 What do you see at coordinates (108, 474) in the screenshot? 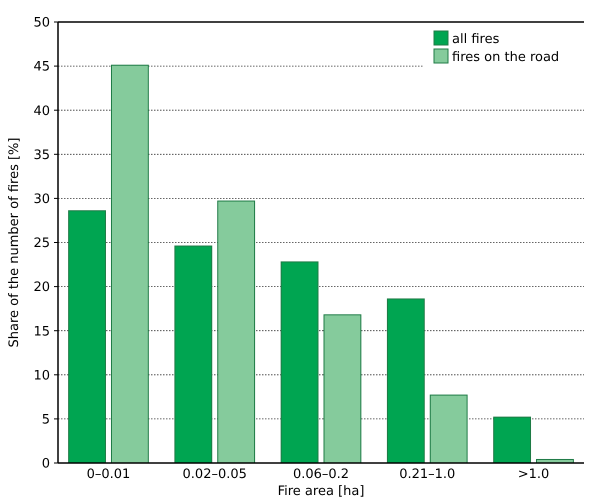
I see `x-tick-label: 0–0.01` at bounding box center [108, 474].